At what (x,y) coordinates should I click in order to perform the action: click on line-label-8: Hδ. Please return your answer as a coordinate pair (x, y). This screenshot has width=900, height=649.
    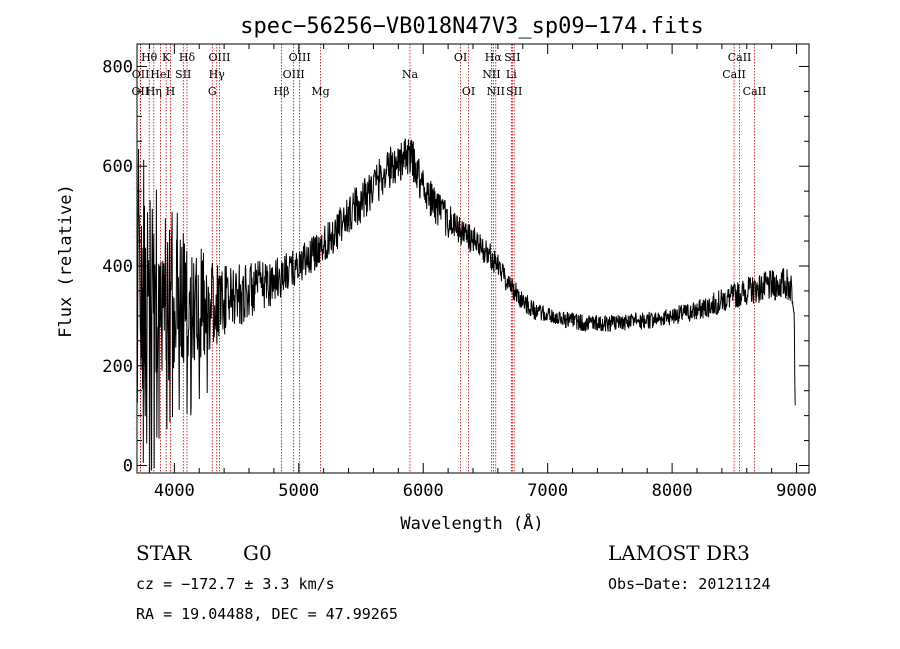
    Looking at the image, I should click on (187, 57).